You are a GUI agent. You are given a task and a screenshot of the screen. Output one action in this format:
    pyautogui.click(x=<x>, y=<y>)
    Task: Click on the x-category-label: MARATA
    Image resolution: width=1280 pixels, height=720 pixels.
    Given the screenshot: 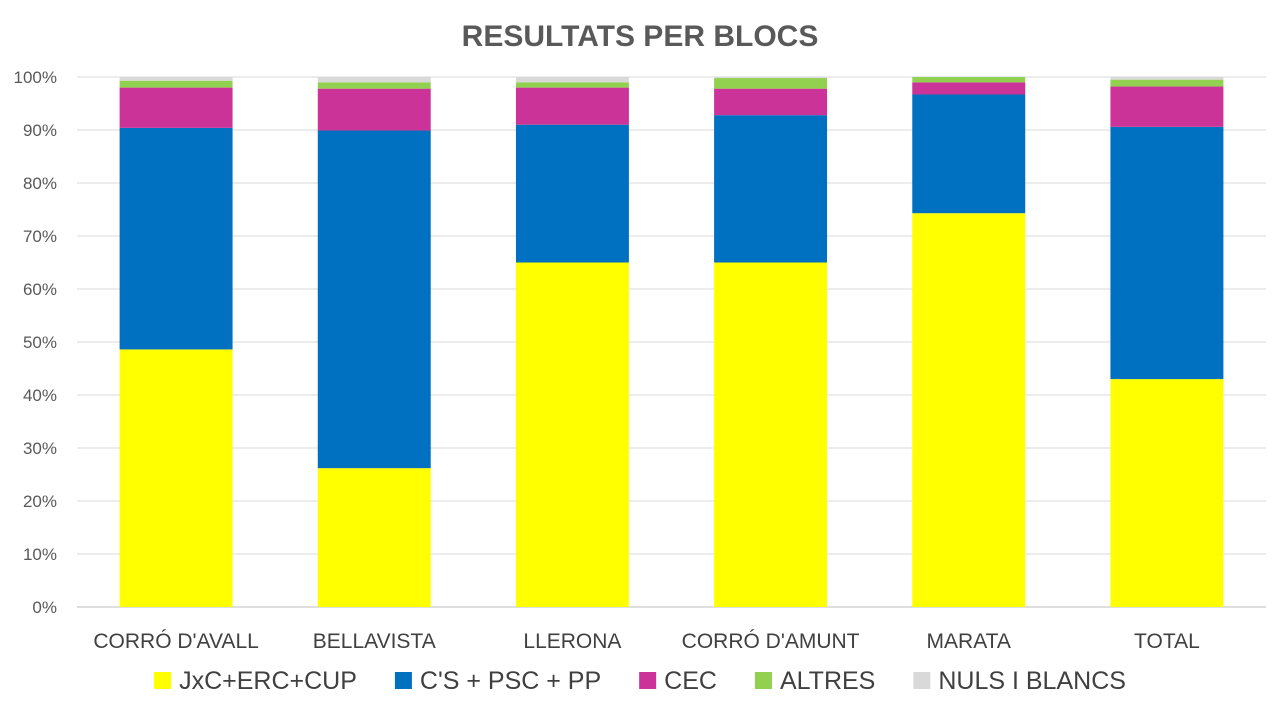 What is the action you would take?
    pyautogui.click(x=969, y=641)
    